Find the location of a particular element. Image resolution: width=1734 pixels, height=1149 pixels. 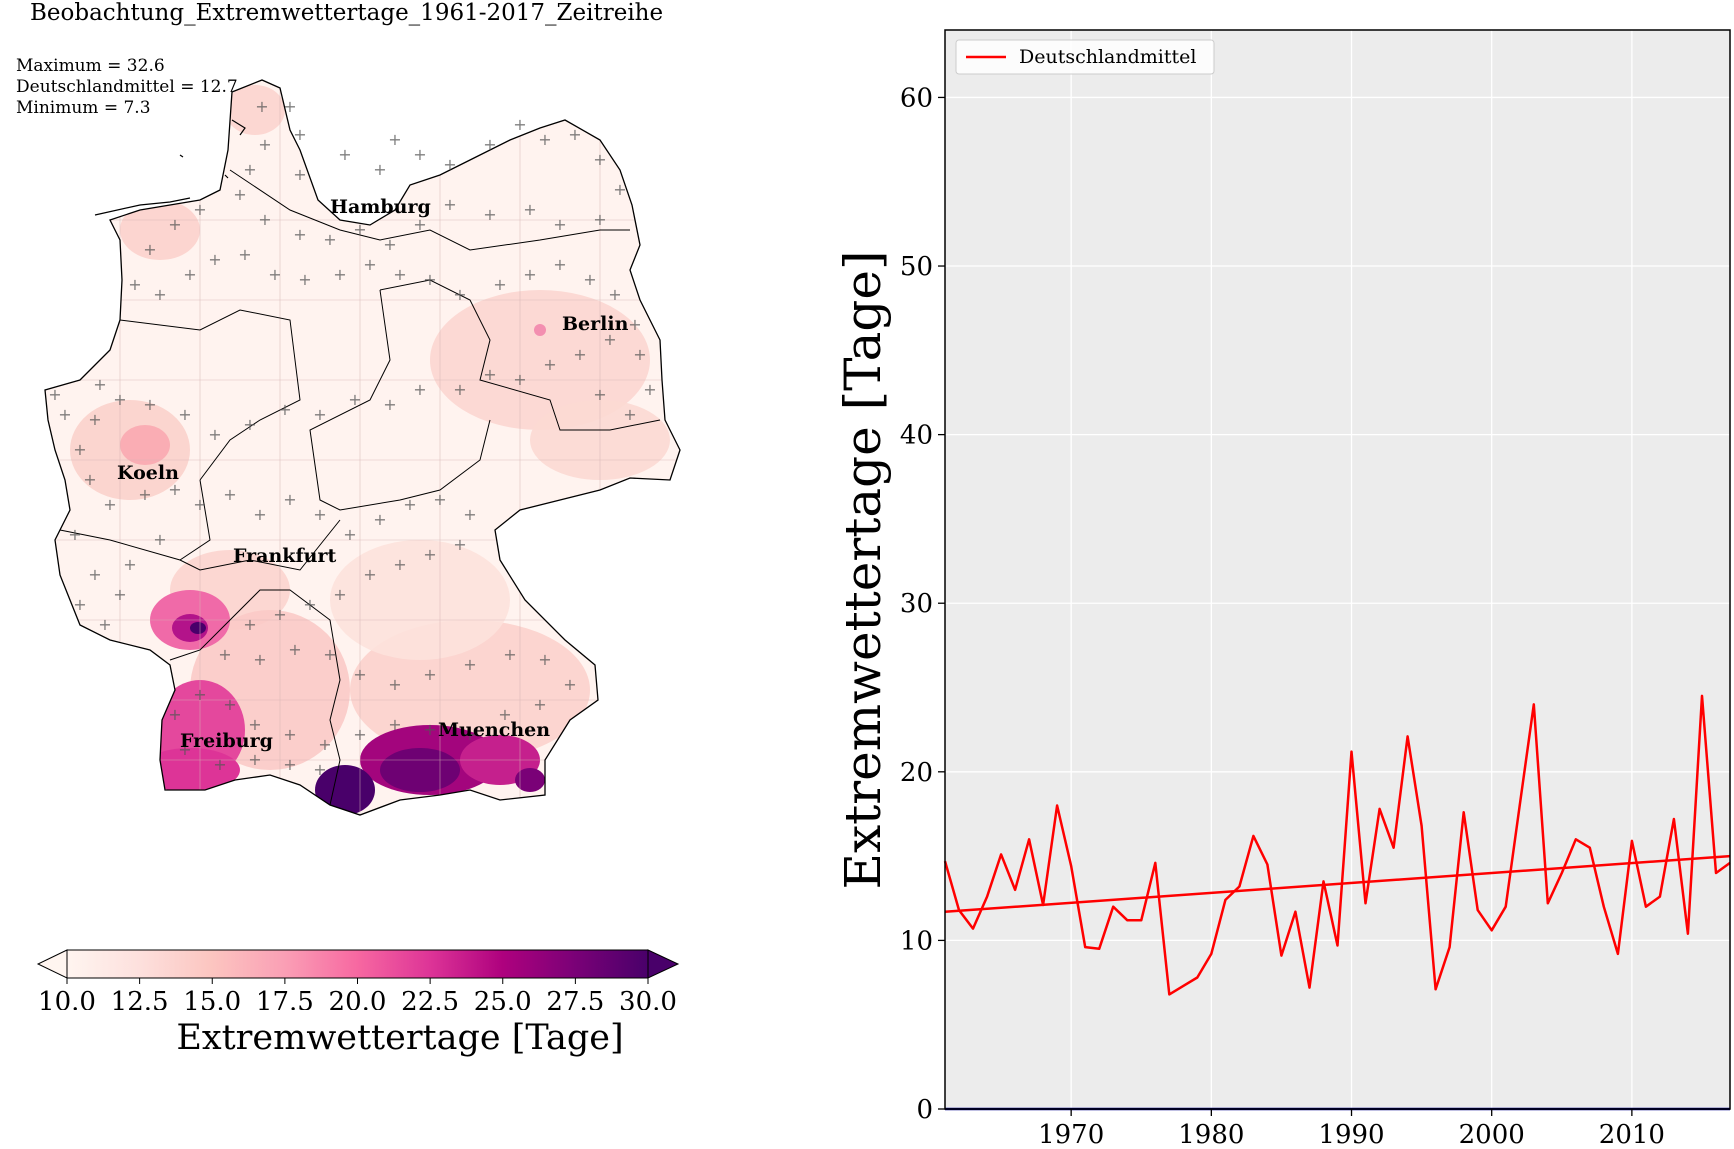

colorbar-tick-label: 22.5 is located at coordinates (430, 998).